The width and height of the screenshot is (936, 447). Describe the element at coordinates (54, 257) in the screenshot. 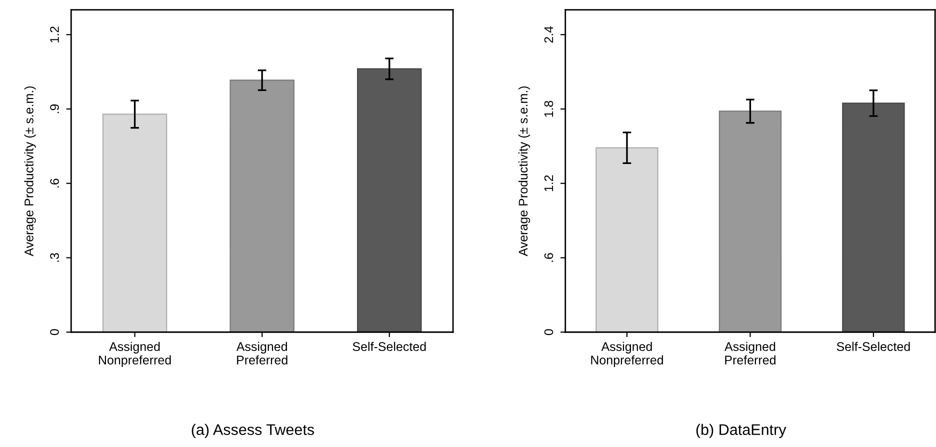

I see `y-tick-label: .3` at that location.